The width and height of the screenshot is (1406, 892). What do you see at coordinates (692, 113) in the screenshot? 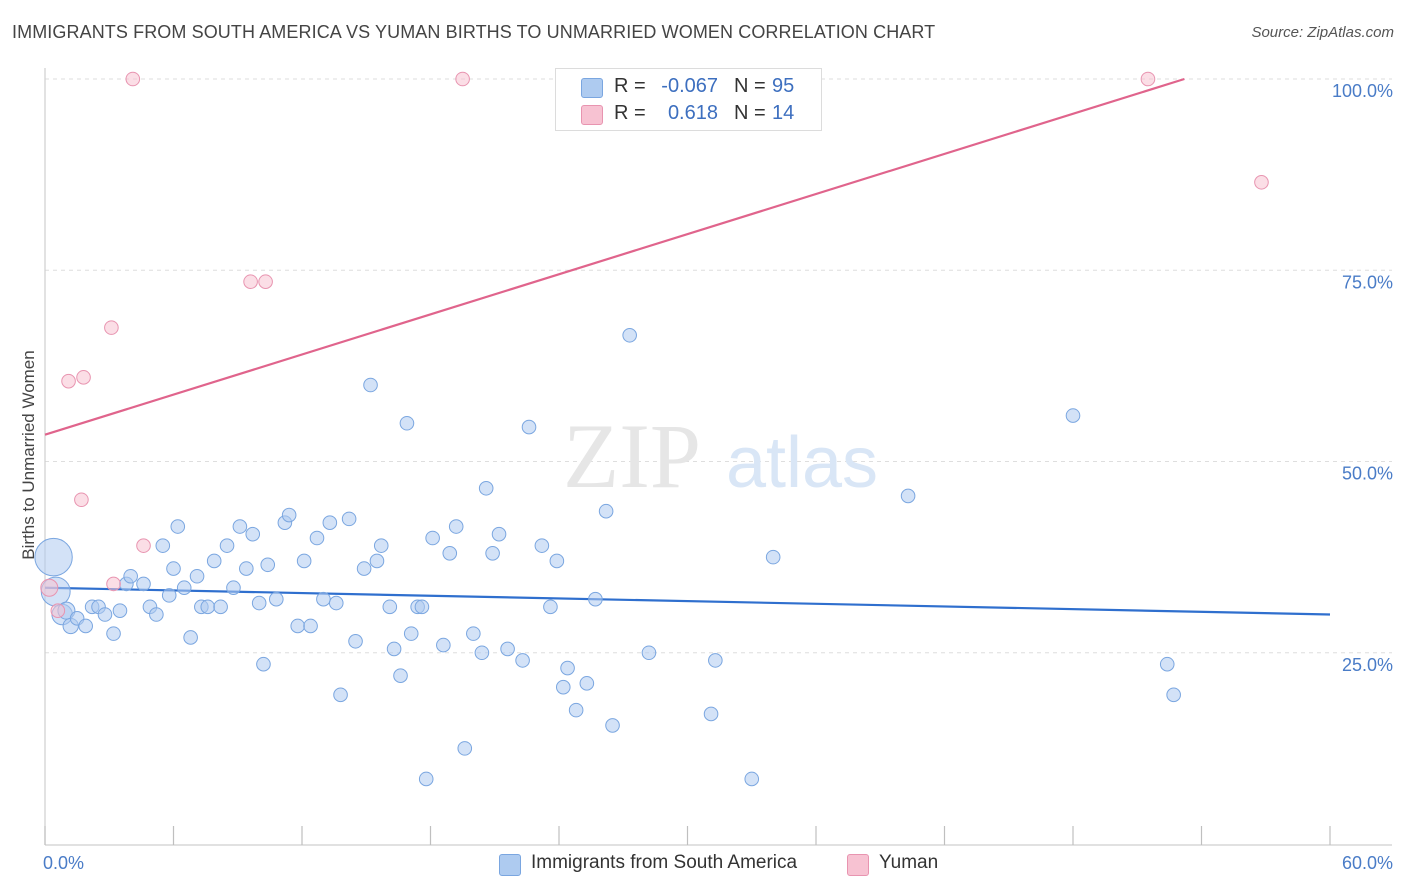
I see `r-value: 0.618` at bounding box center [692, 113].